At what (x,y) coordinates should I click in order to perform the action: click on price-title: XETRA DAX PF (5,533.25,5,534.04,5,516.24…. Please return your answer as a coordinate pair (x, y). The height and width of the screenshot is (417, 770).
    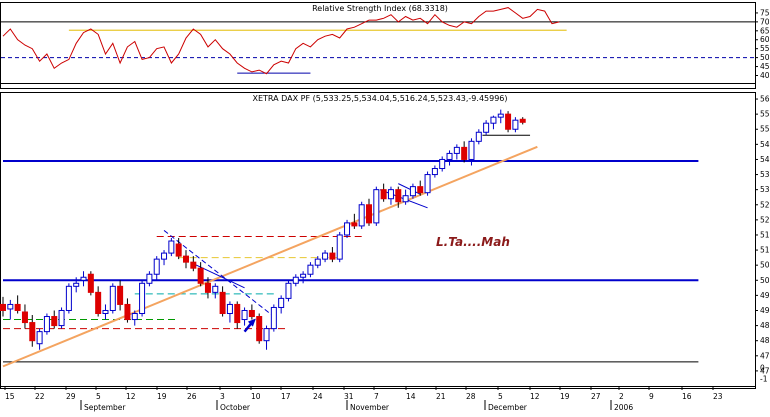
    Looking at the image, I should click on (379, 98).